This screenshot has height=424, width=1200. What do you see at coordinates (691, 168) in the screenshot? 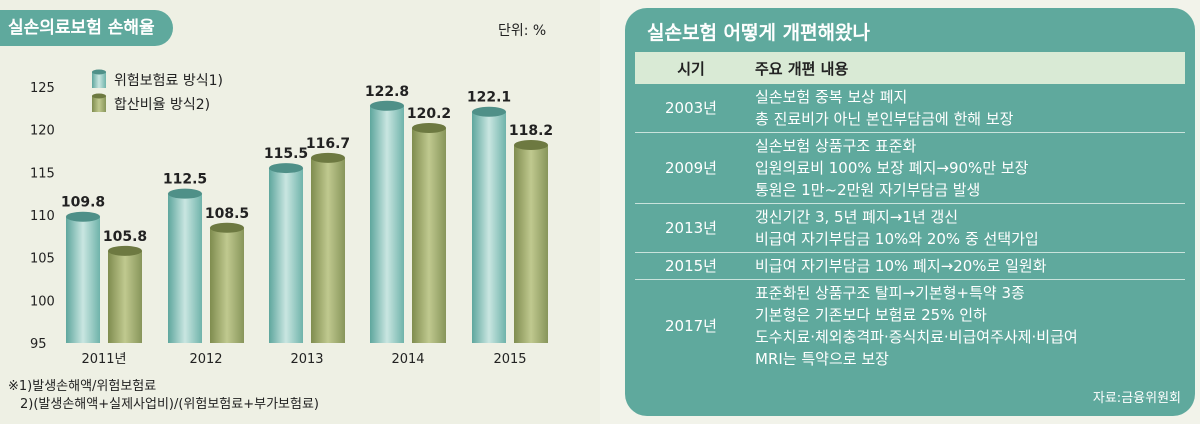
I see `row-year: 2009년` at bounding box center [691, 168].